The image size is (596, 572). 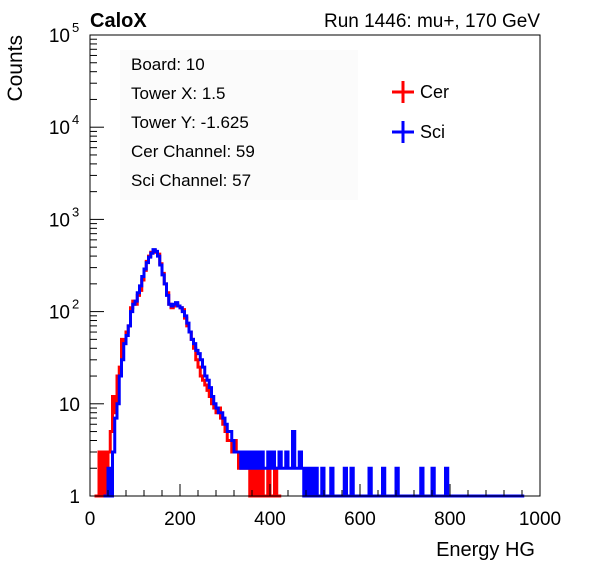 I want to click on legend: Cer Sci, so click(x=420, y=112).